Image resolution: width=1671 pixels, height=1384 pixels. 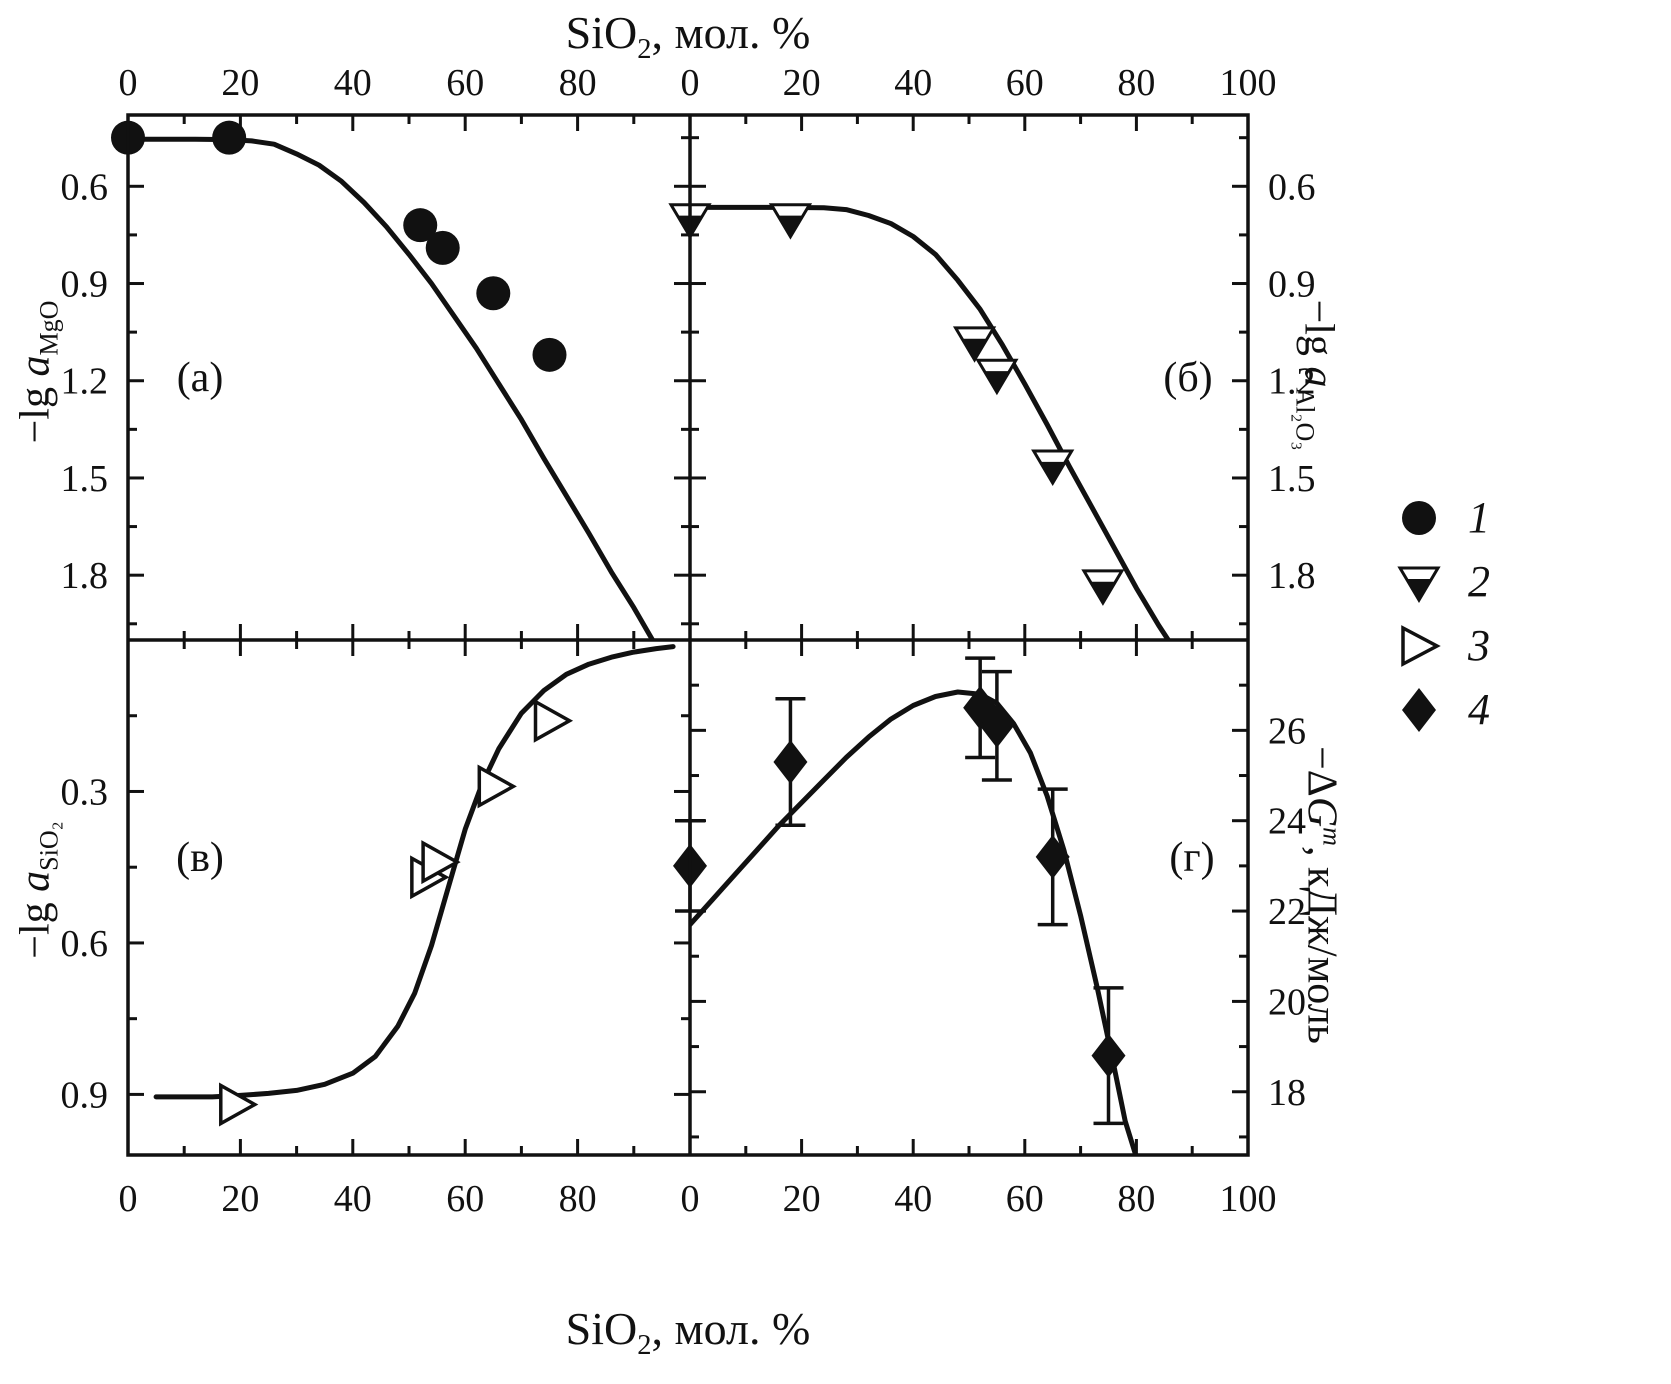 What do you see at coordinates (1443, 517) in the screenshot?
I see `legend-item-1: 1` at bounding box center [1443, 517].